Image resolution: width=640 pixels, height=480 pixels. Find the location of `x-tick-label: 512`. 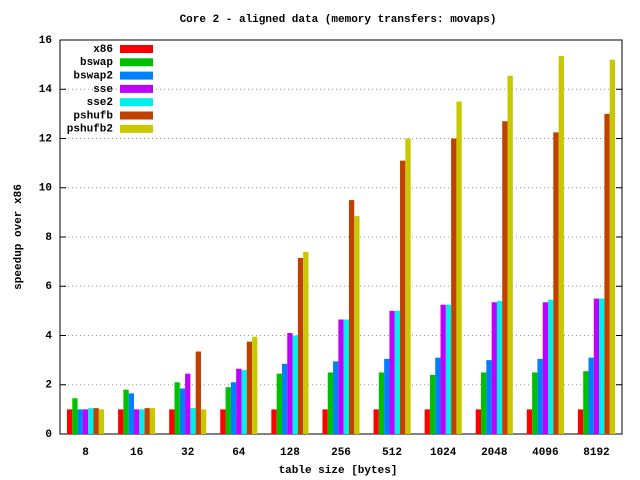

x-tick-label: 512 is located at coordinates (392, 453).